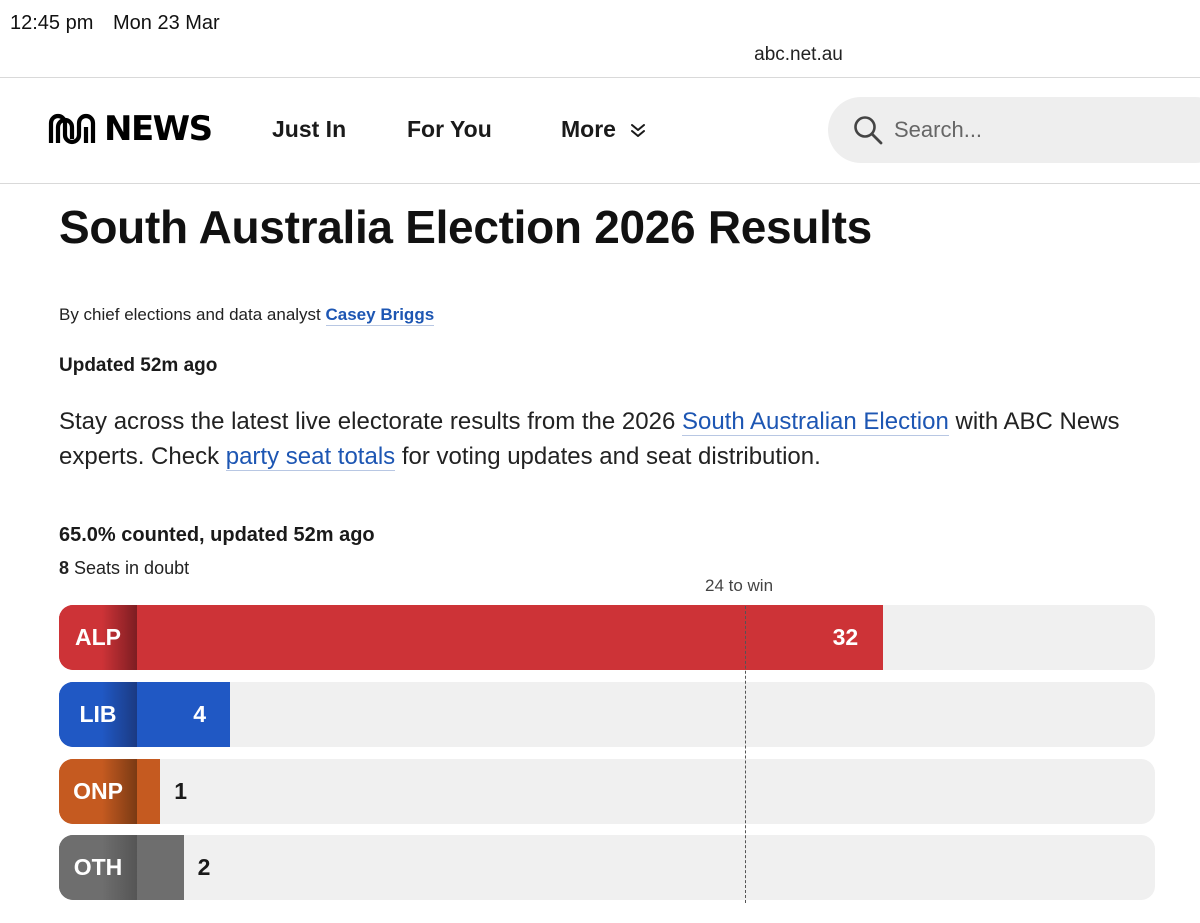 The image size is (1200, 923). Describe the element at coordinates (138, 365) in the screenshot. I see `updated-timestamp: Updated 52m ago` at that location.